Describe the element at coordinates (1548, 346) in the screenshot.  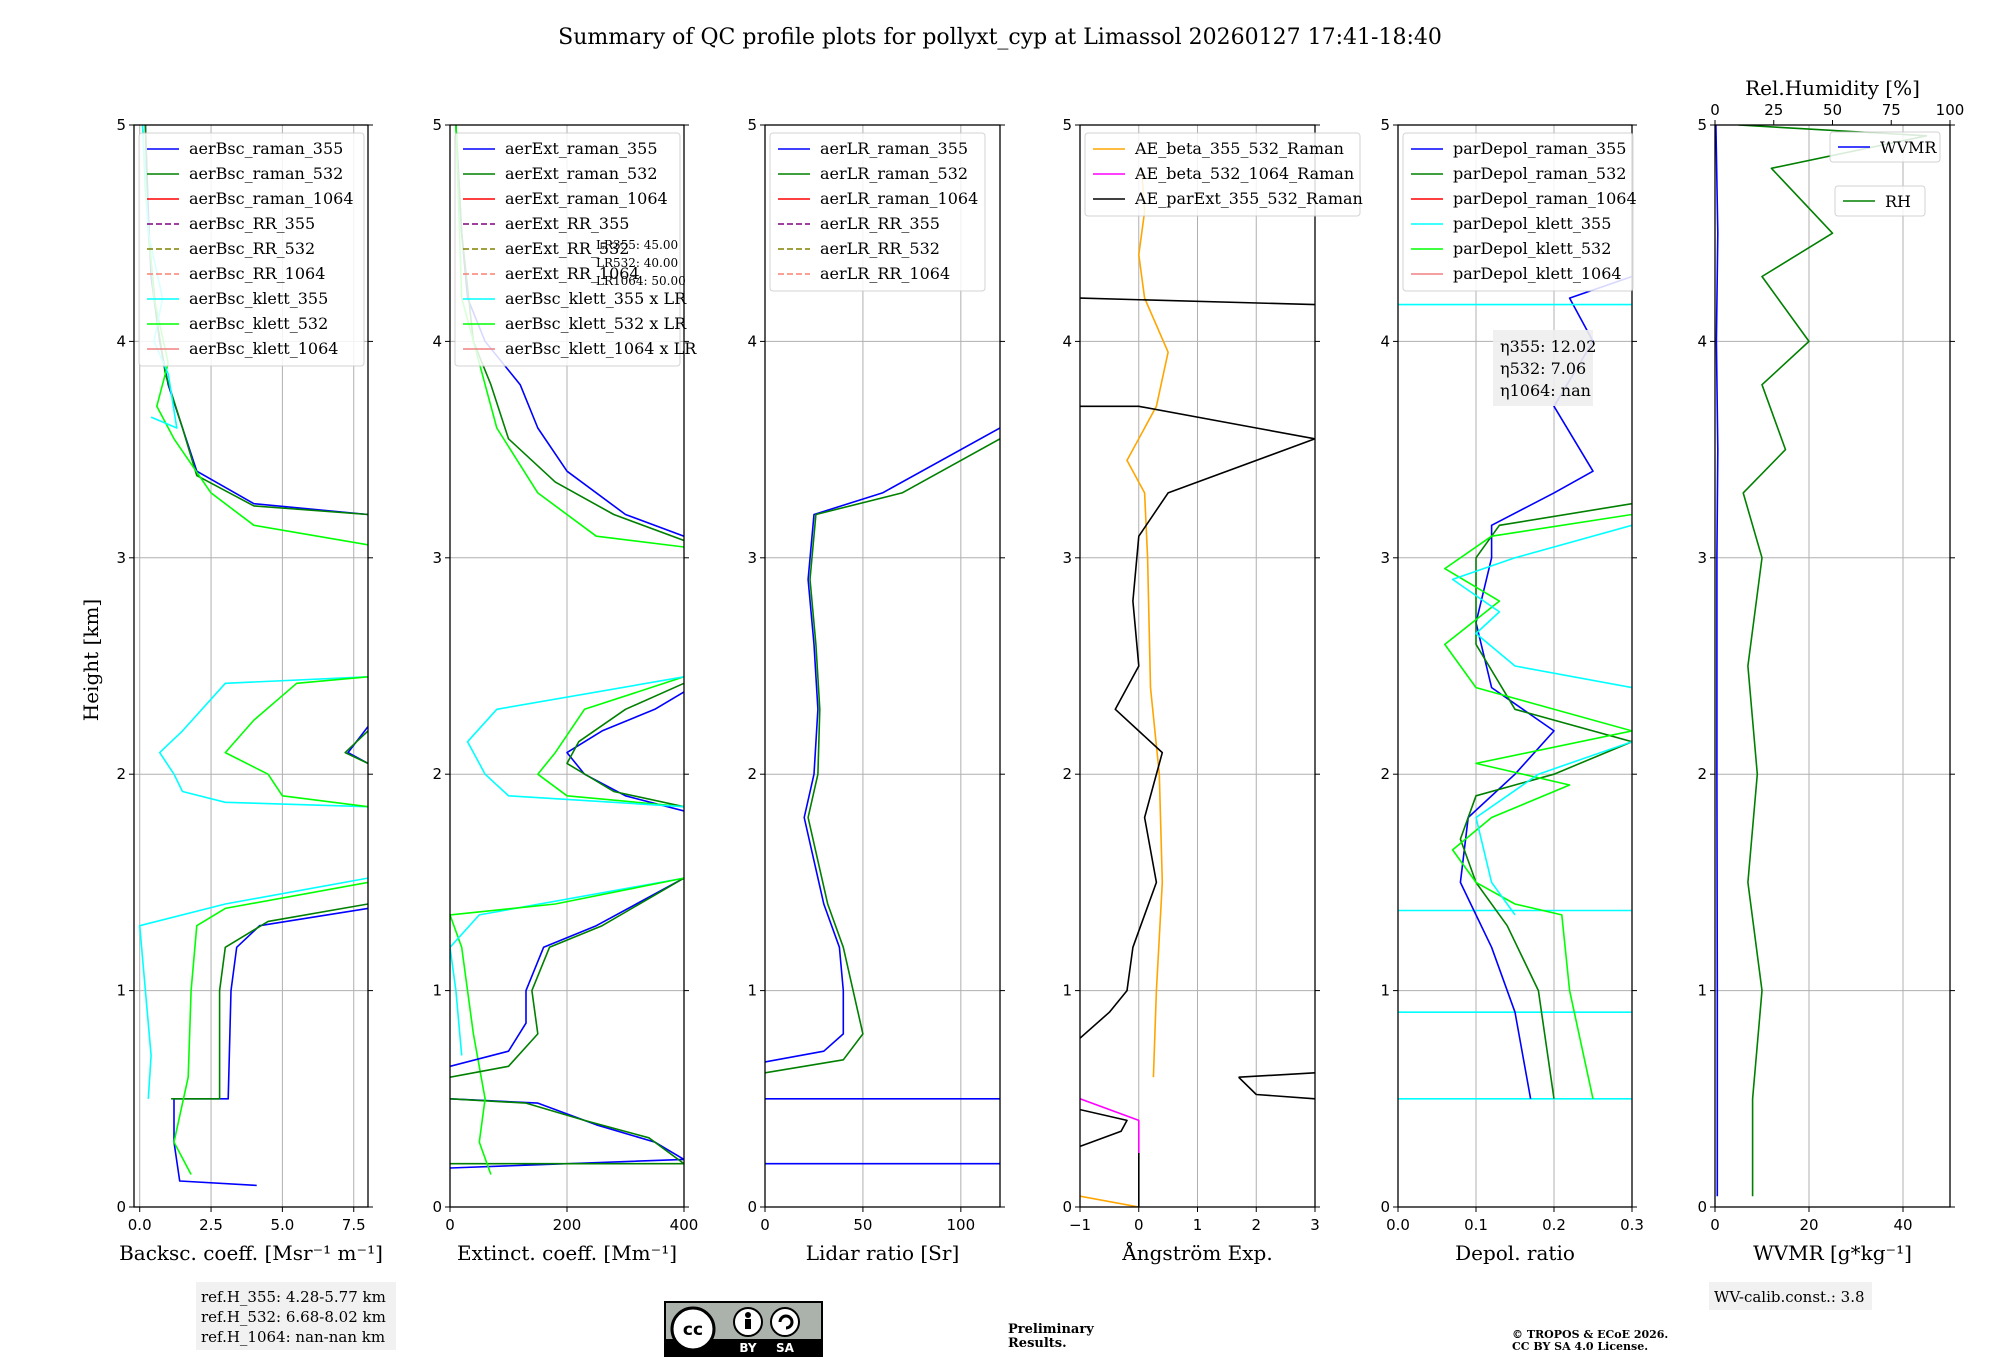
I see `eta-annotation-line: η355: 12.02` at that location.